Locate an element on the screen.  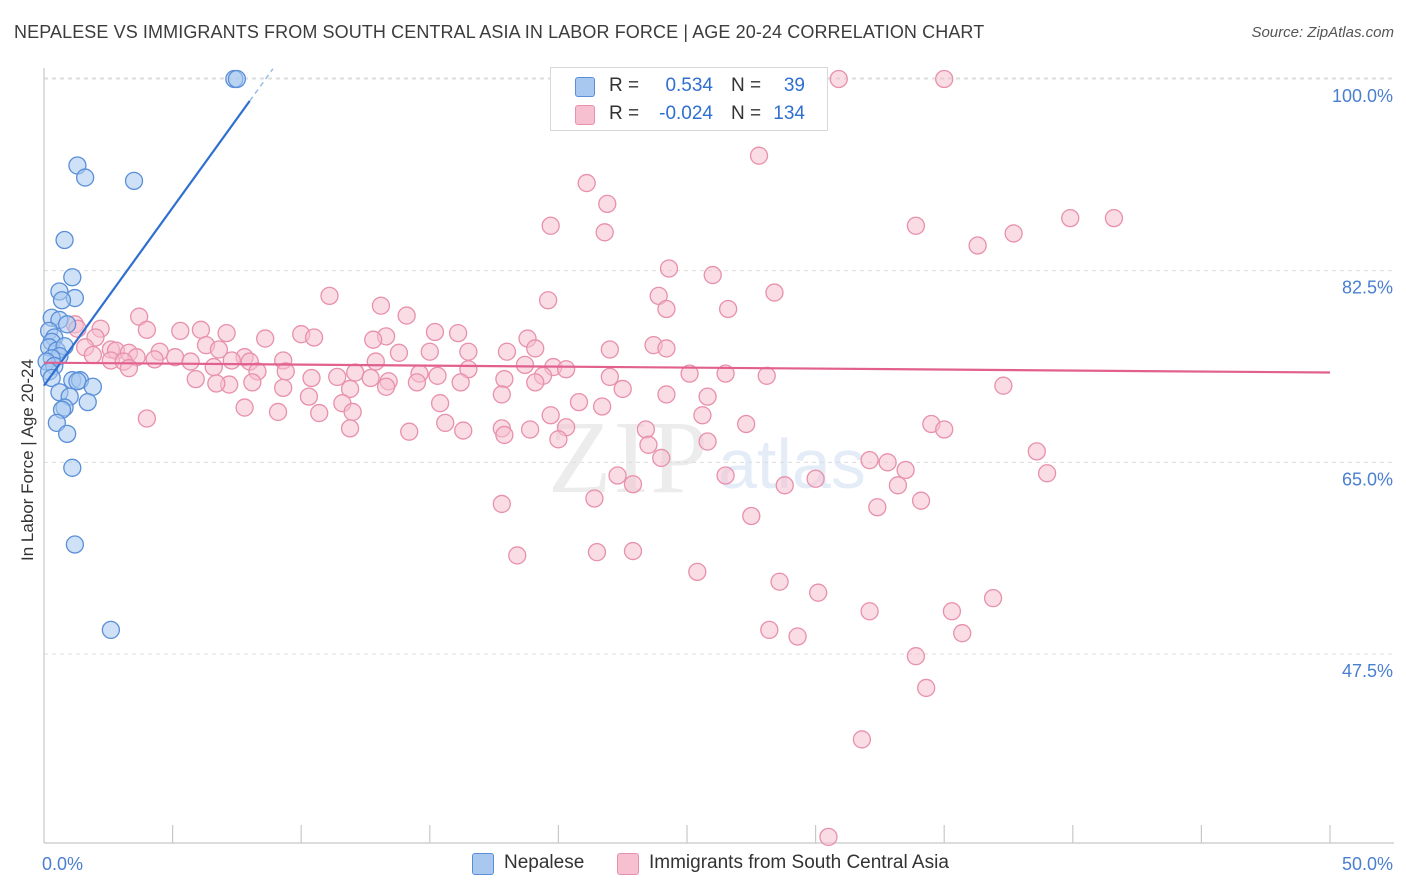
legend-label-nepalese: Nepalese is located at coordinates (544, 862).